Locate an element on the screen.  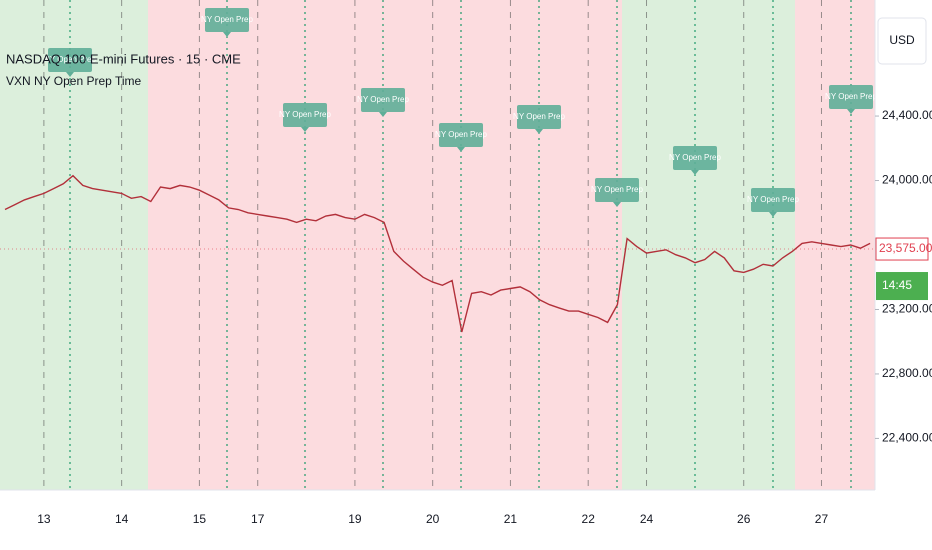
x-tick-label: 14 is located at coordinates (122, 519).